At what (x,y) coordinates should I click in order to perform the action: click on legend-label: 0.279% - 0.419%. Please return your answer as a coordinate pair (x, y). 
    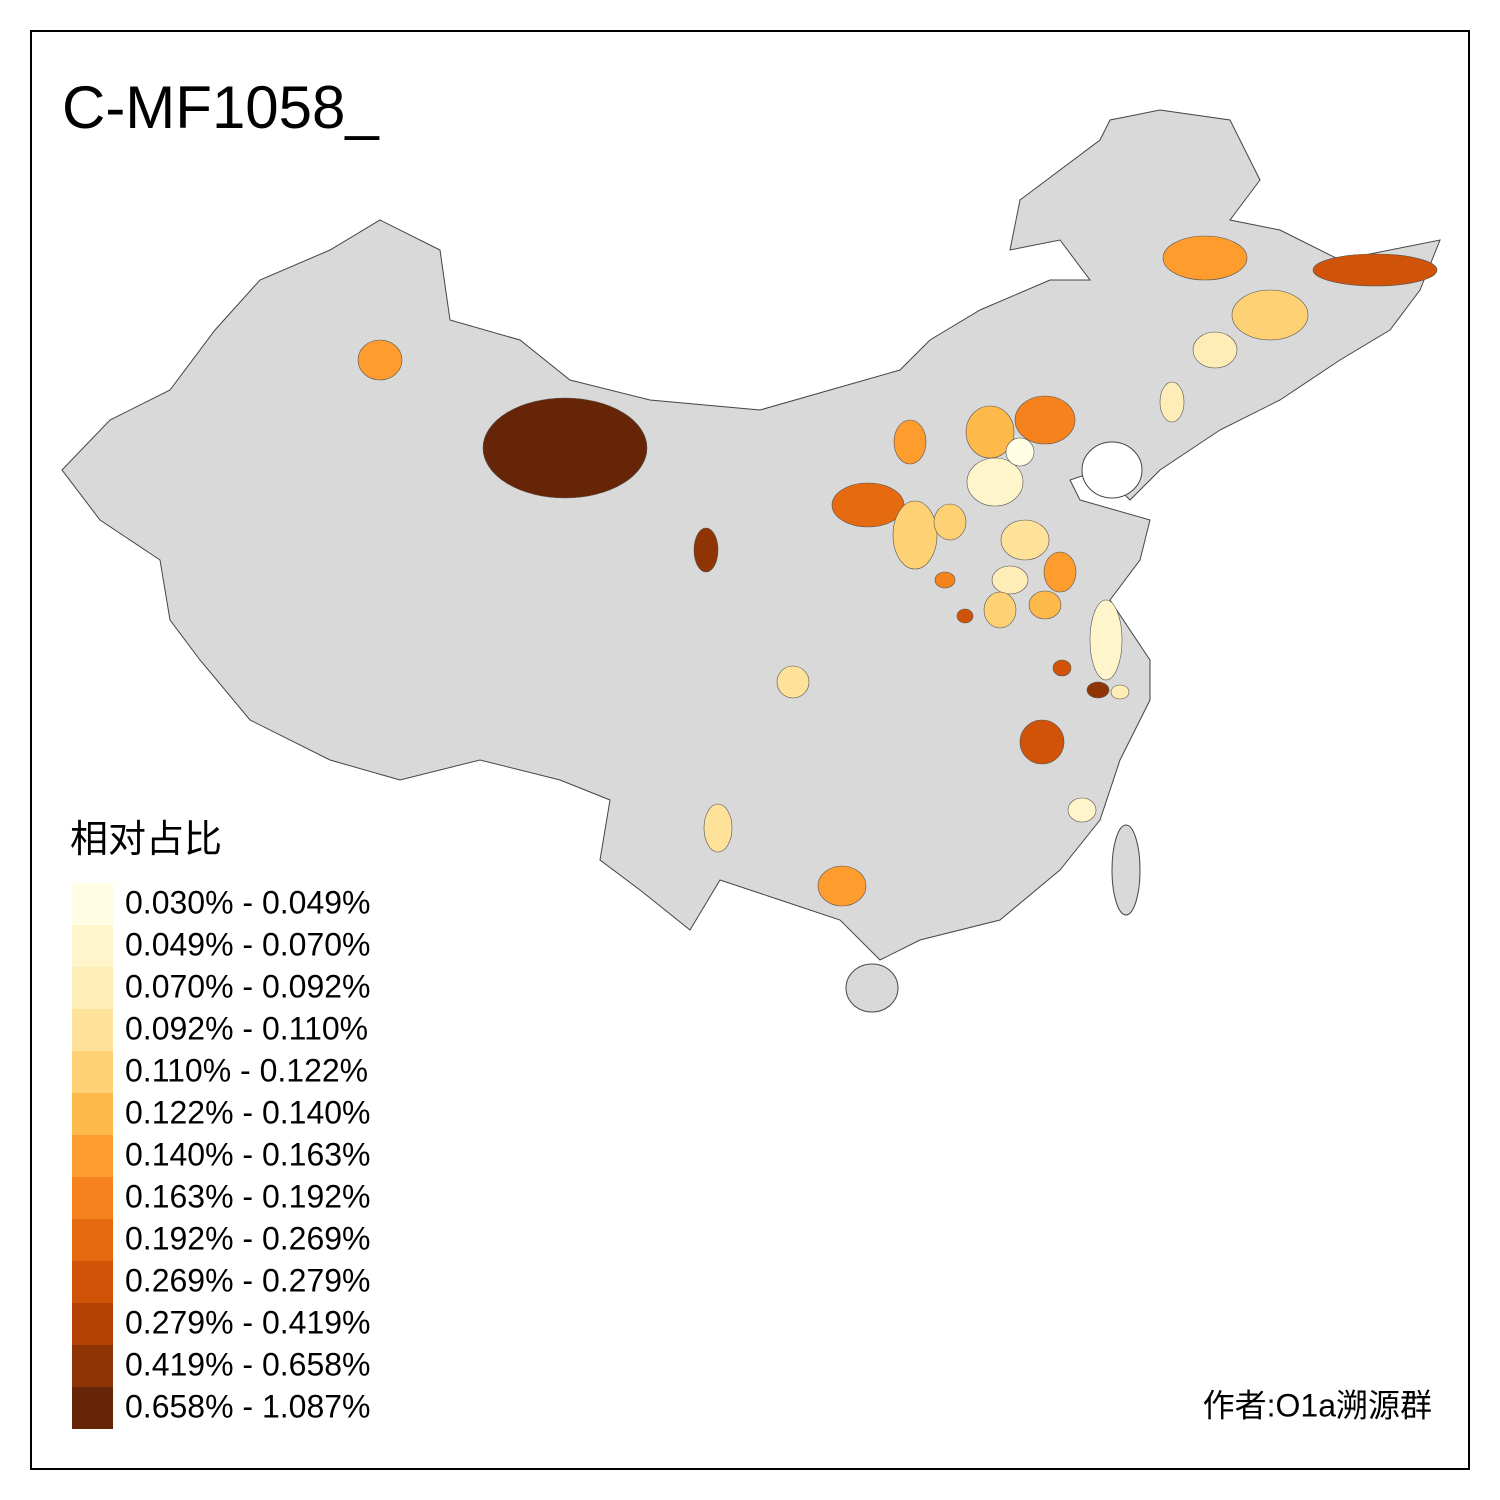
    Looking at the image, I should click on (248, 1322).